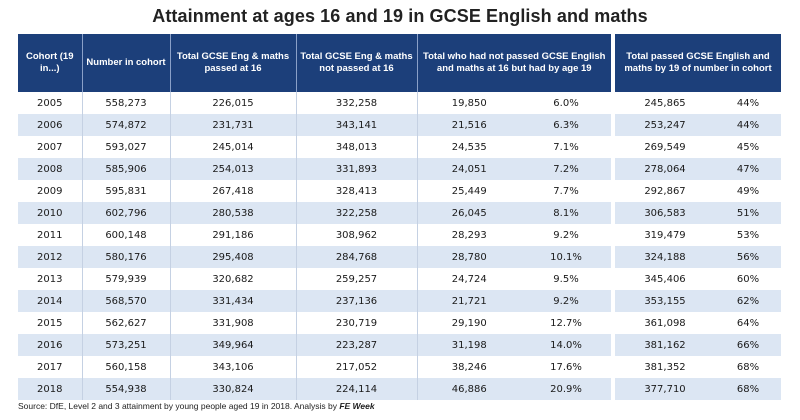  What do you see at coordinates (357, 63) in the screenshot?
I see `header-not-passed-at-16: Total GCSE Eng & maths not passed at 16` at bounding box center [357, 63].